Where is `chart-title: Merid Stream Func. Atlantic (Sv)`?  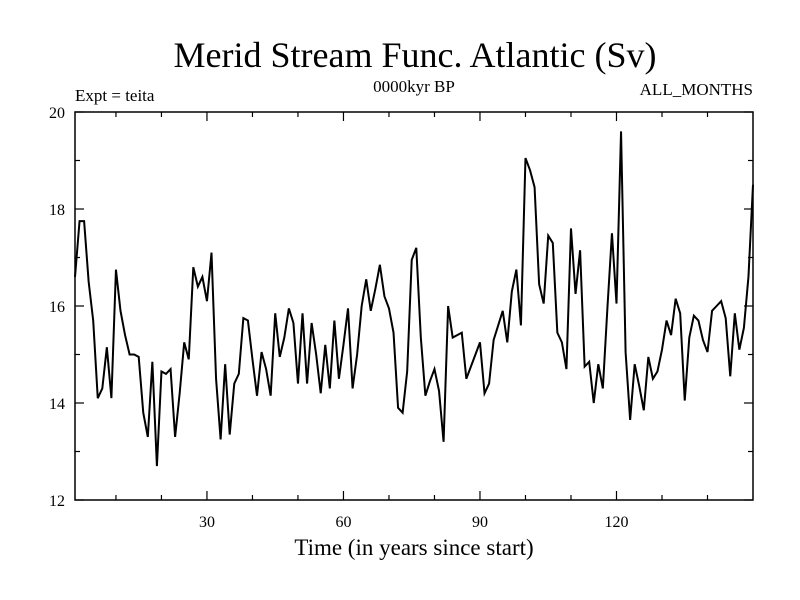 chart-title: Merid Stream Func. Atlantic (Sv) is located at coordinates (415, 55).